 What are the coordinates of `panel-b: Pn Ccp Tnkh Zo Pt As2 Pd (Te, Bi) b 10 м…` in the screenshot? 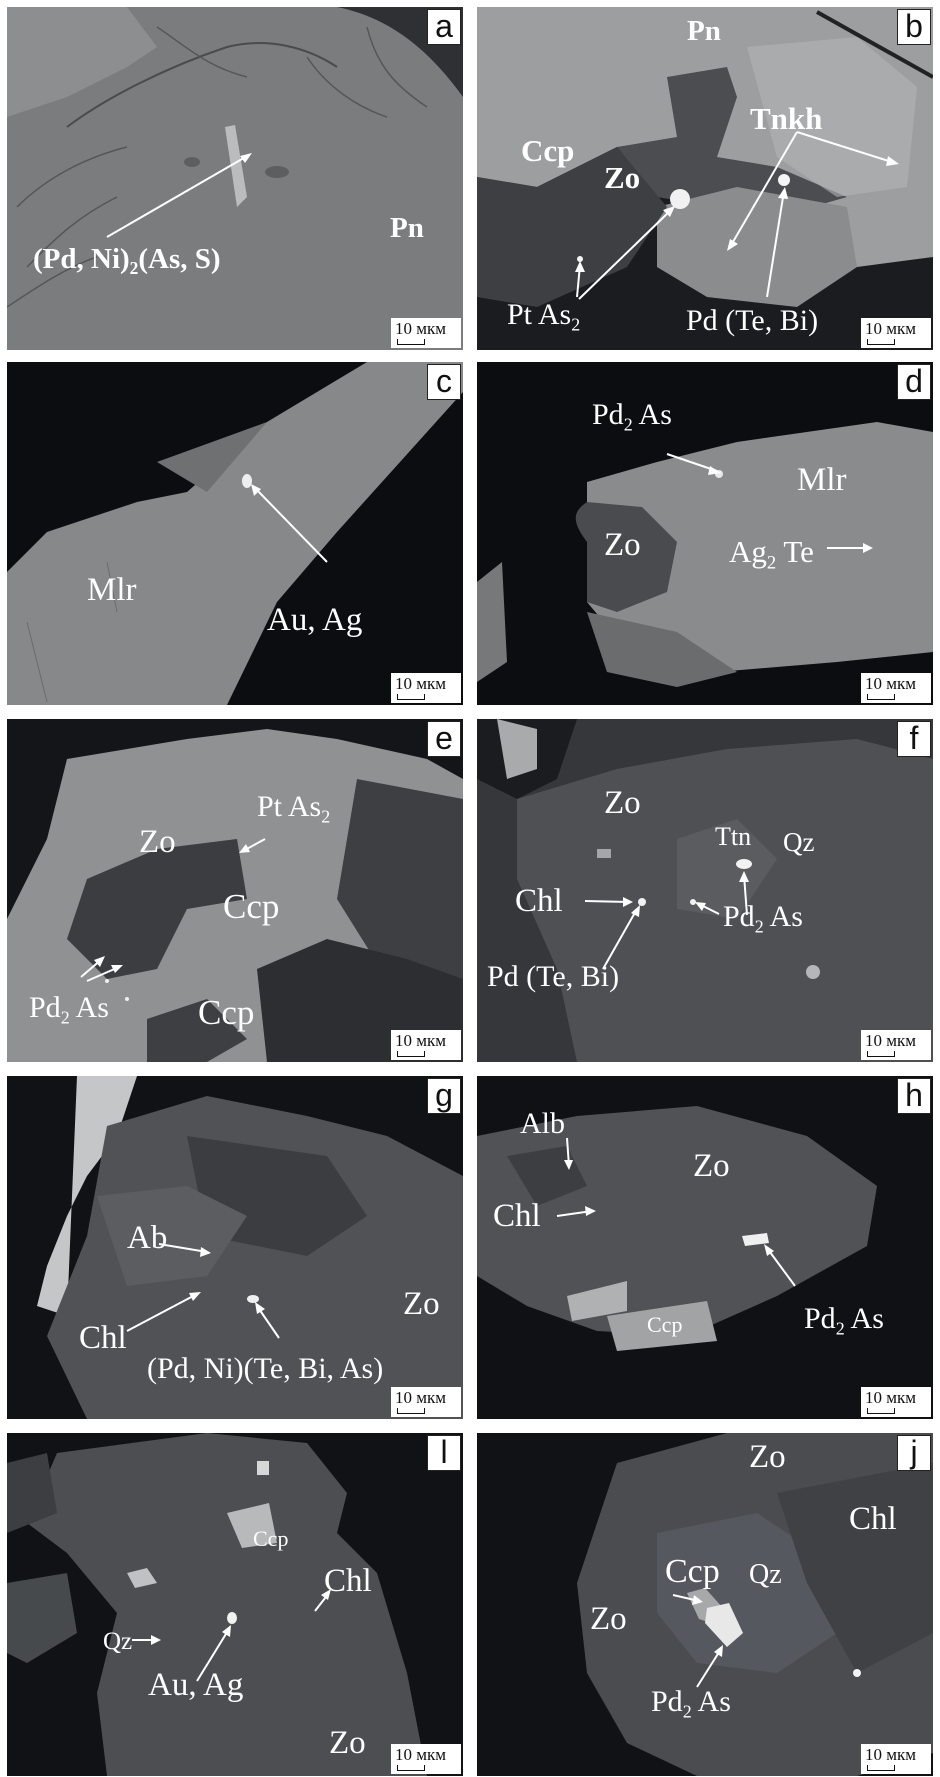 It's located at (705, 178).